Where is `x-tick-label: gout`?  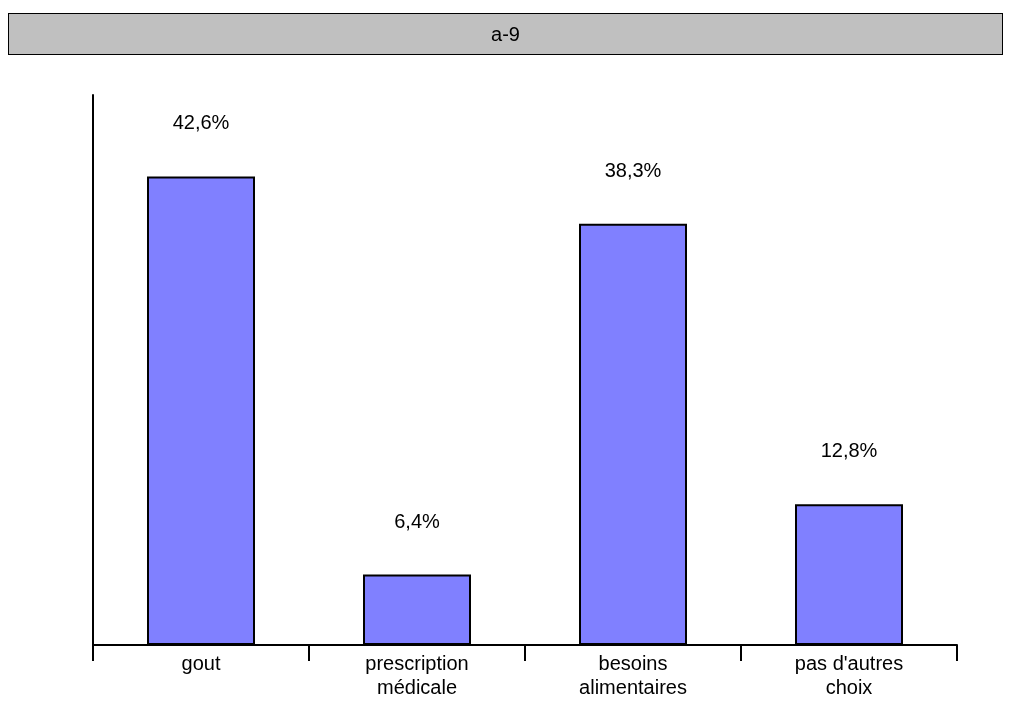 x-tick-label: gout is located at coordinates (201, 663).